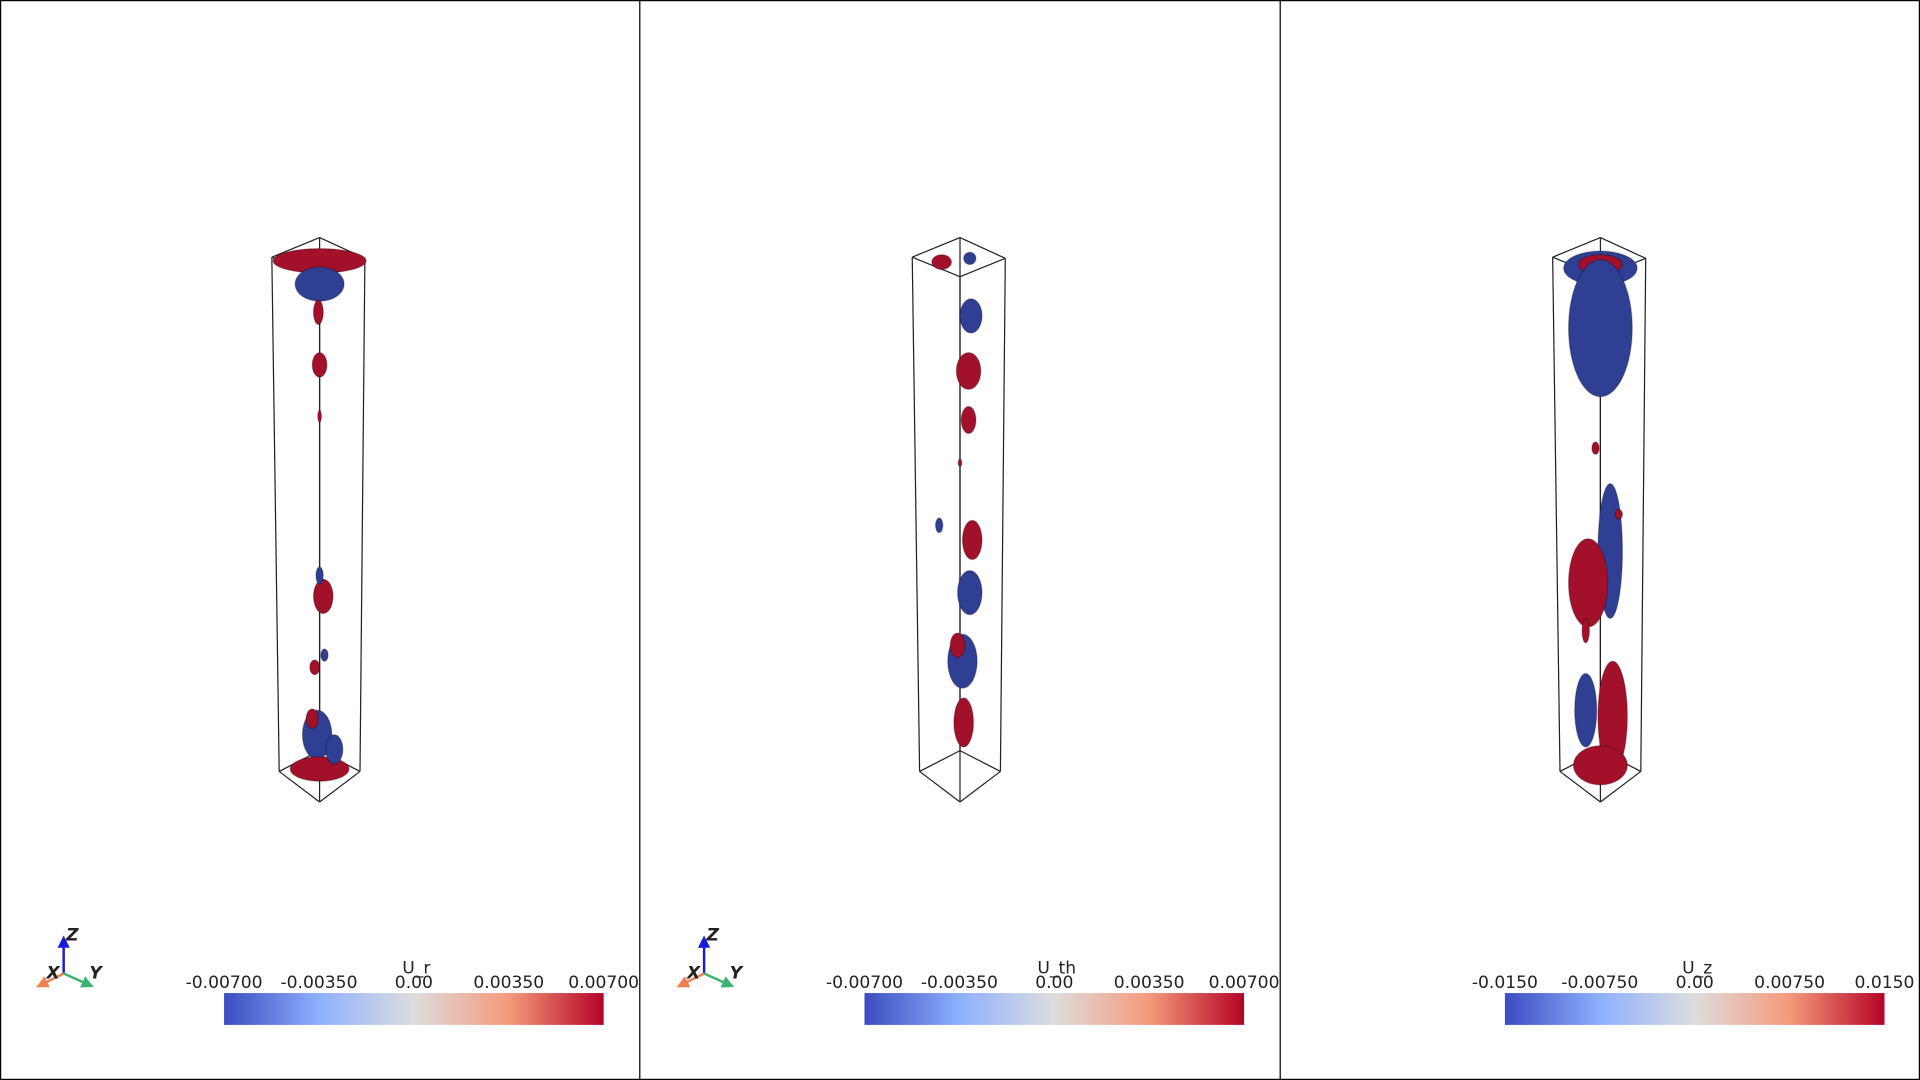 This screenshot has width=1920, height=1080. Describe the element at coordinates (416, 968) in the screenshot. I see `colorbar-title: U_r` at that location.